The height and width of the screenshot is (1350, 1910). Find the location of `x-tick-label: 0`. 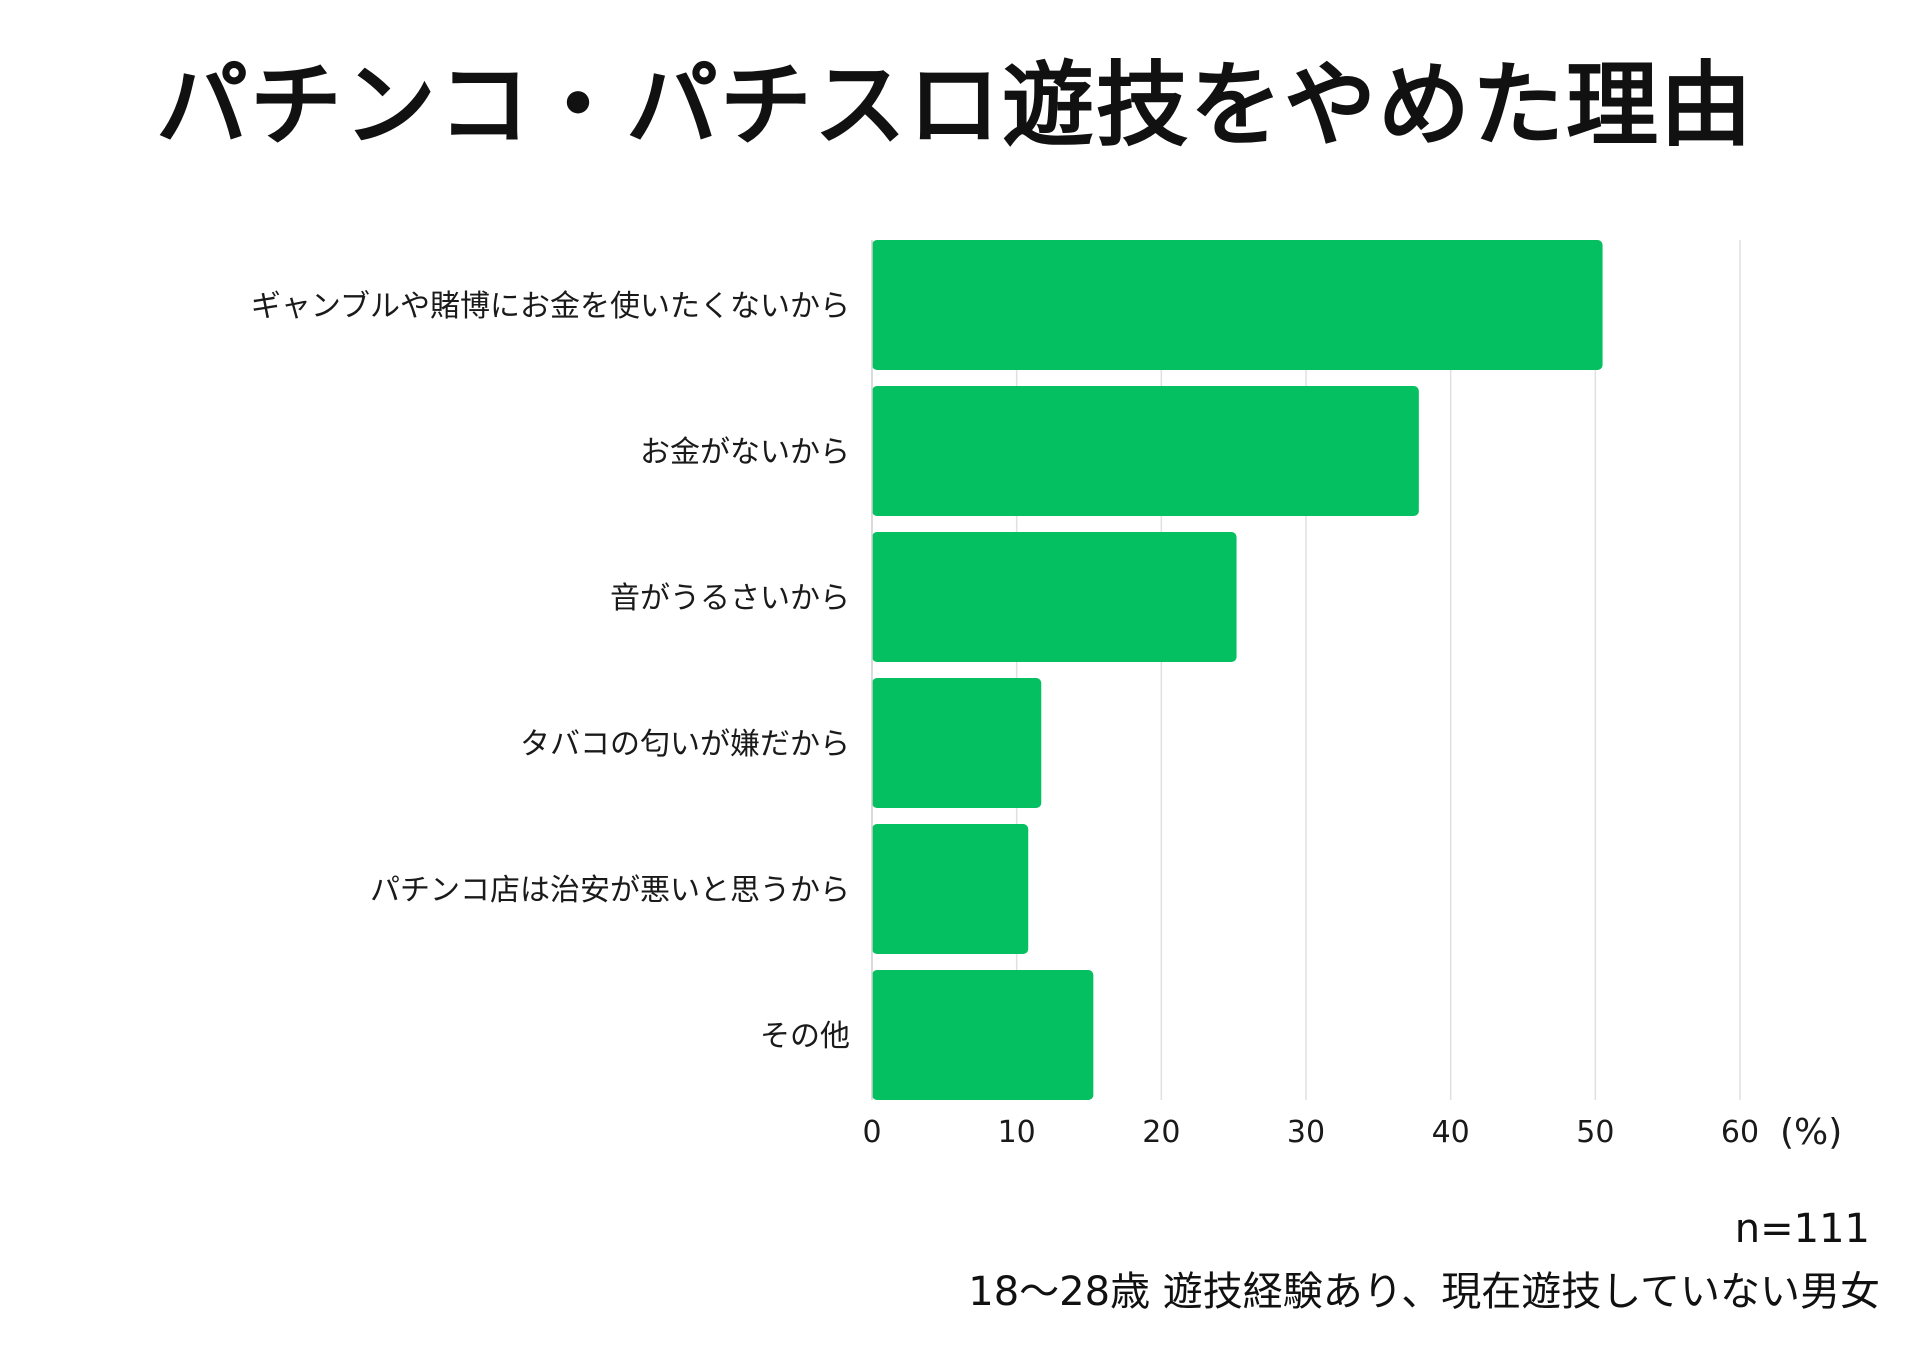

x-tick-label: 0 is located at coordinates (871, 1132).